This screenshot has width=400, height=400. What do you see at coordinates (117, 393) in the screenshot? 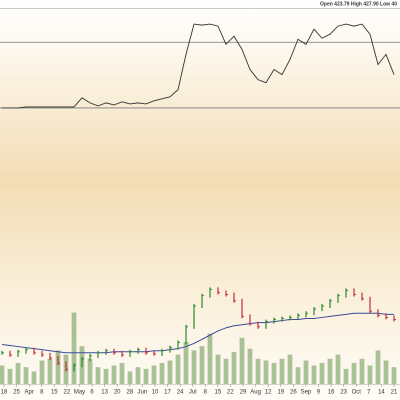
I see `x-tick-label: 20` at bounding box center [117, 393].